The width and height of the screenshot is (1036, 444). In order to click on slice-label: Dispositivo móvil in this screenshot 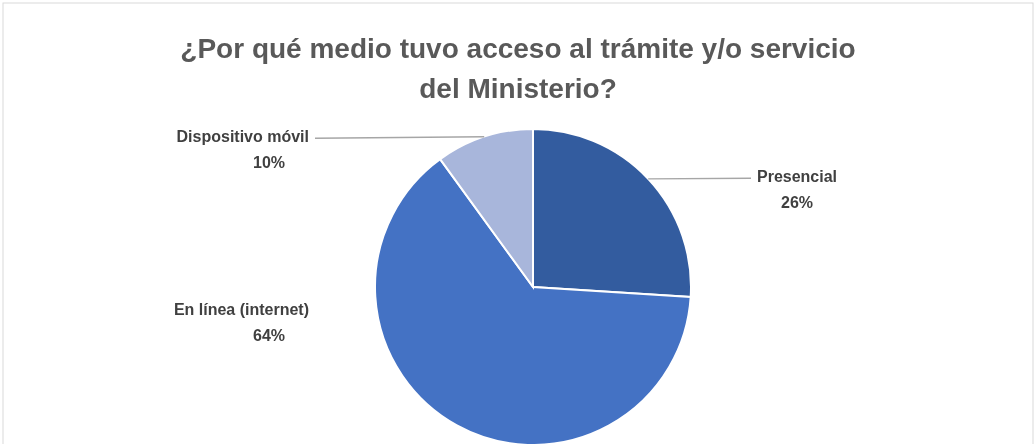, I will do `click(242, 137)`.